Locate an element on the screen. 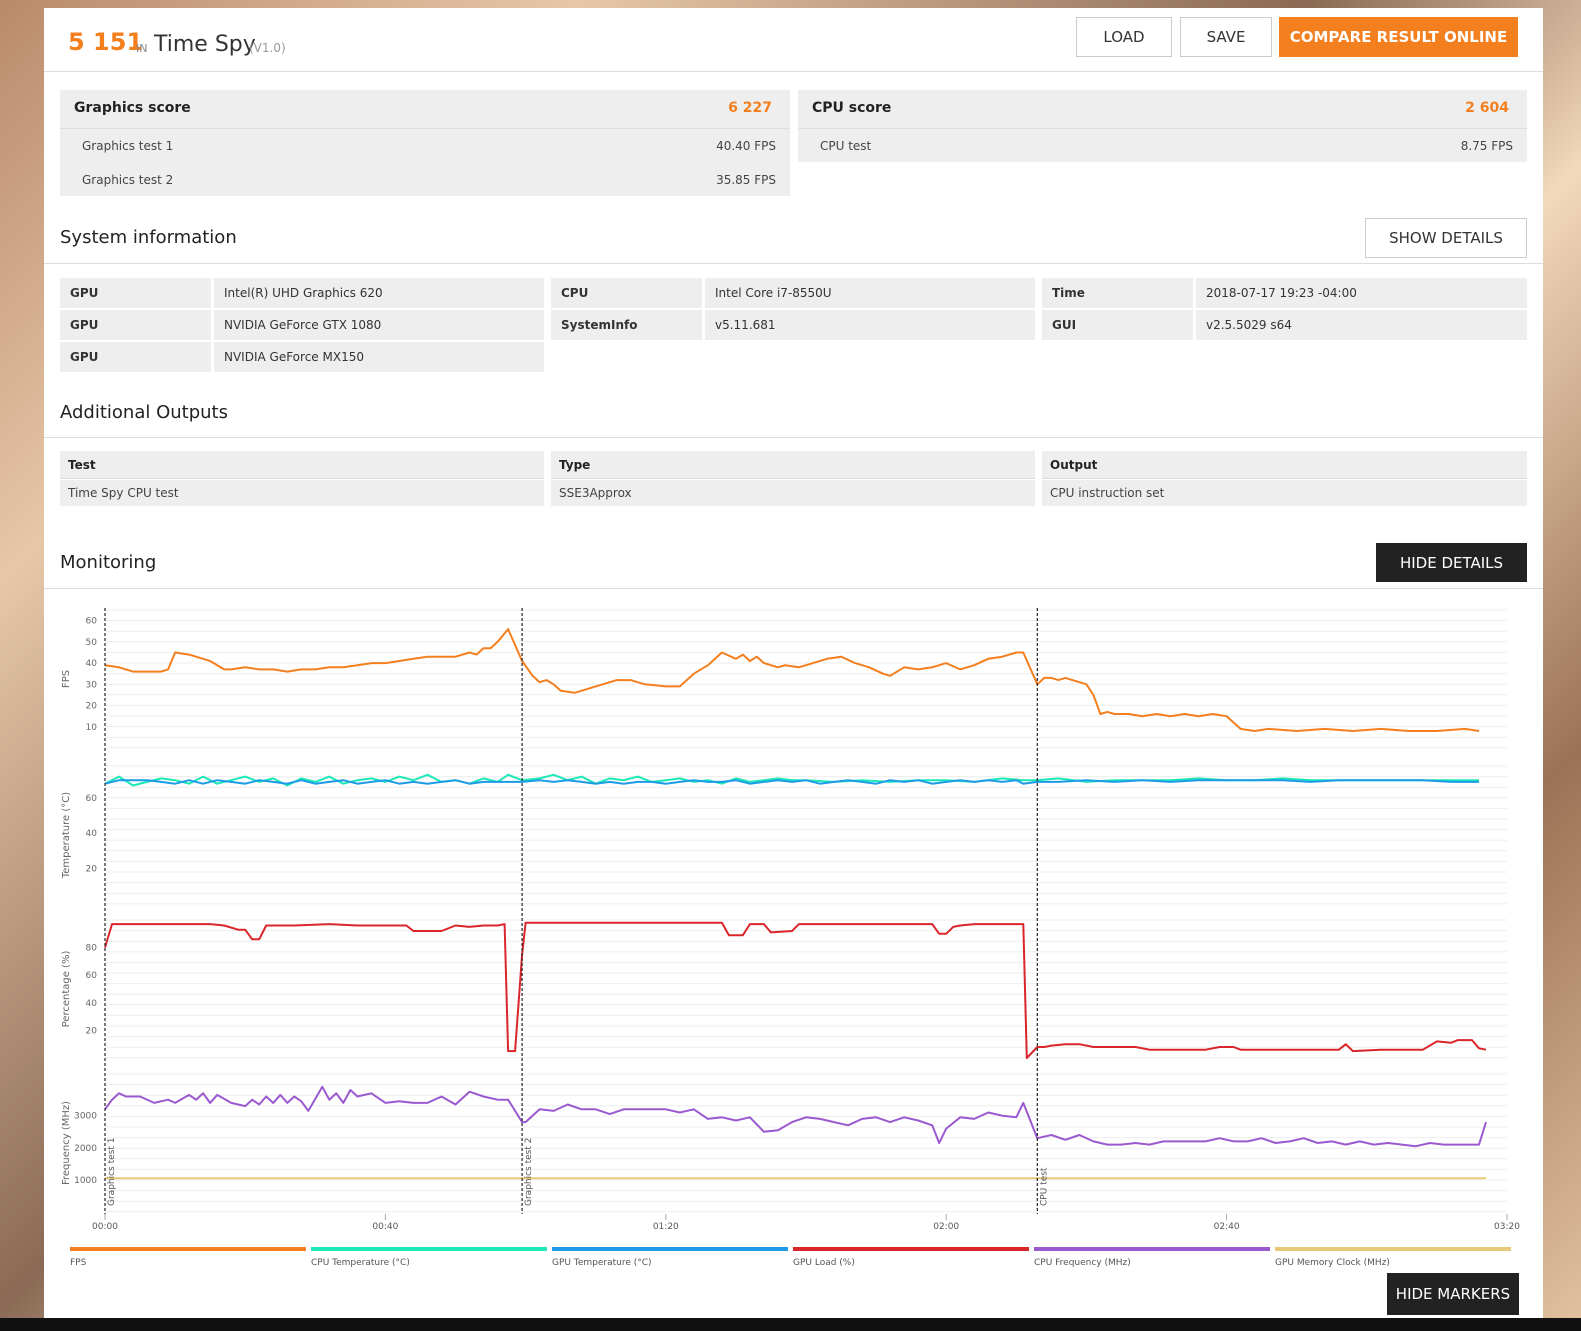 Image resolution: width=1581 pixels, height=1331 pixels. in-label: IN is located at coordinates (142, 48).